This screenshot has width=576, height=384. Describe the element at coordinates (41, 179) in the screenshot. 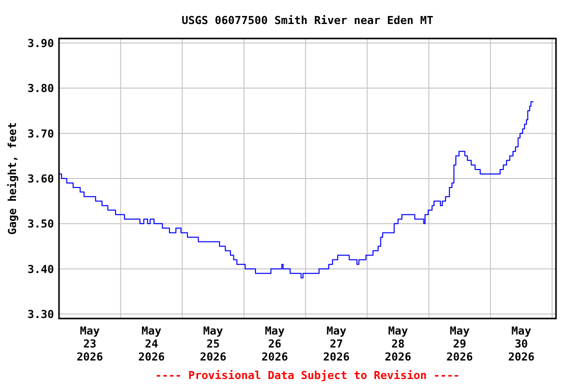

I see `y-tick-label: 3.60` at that location.